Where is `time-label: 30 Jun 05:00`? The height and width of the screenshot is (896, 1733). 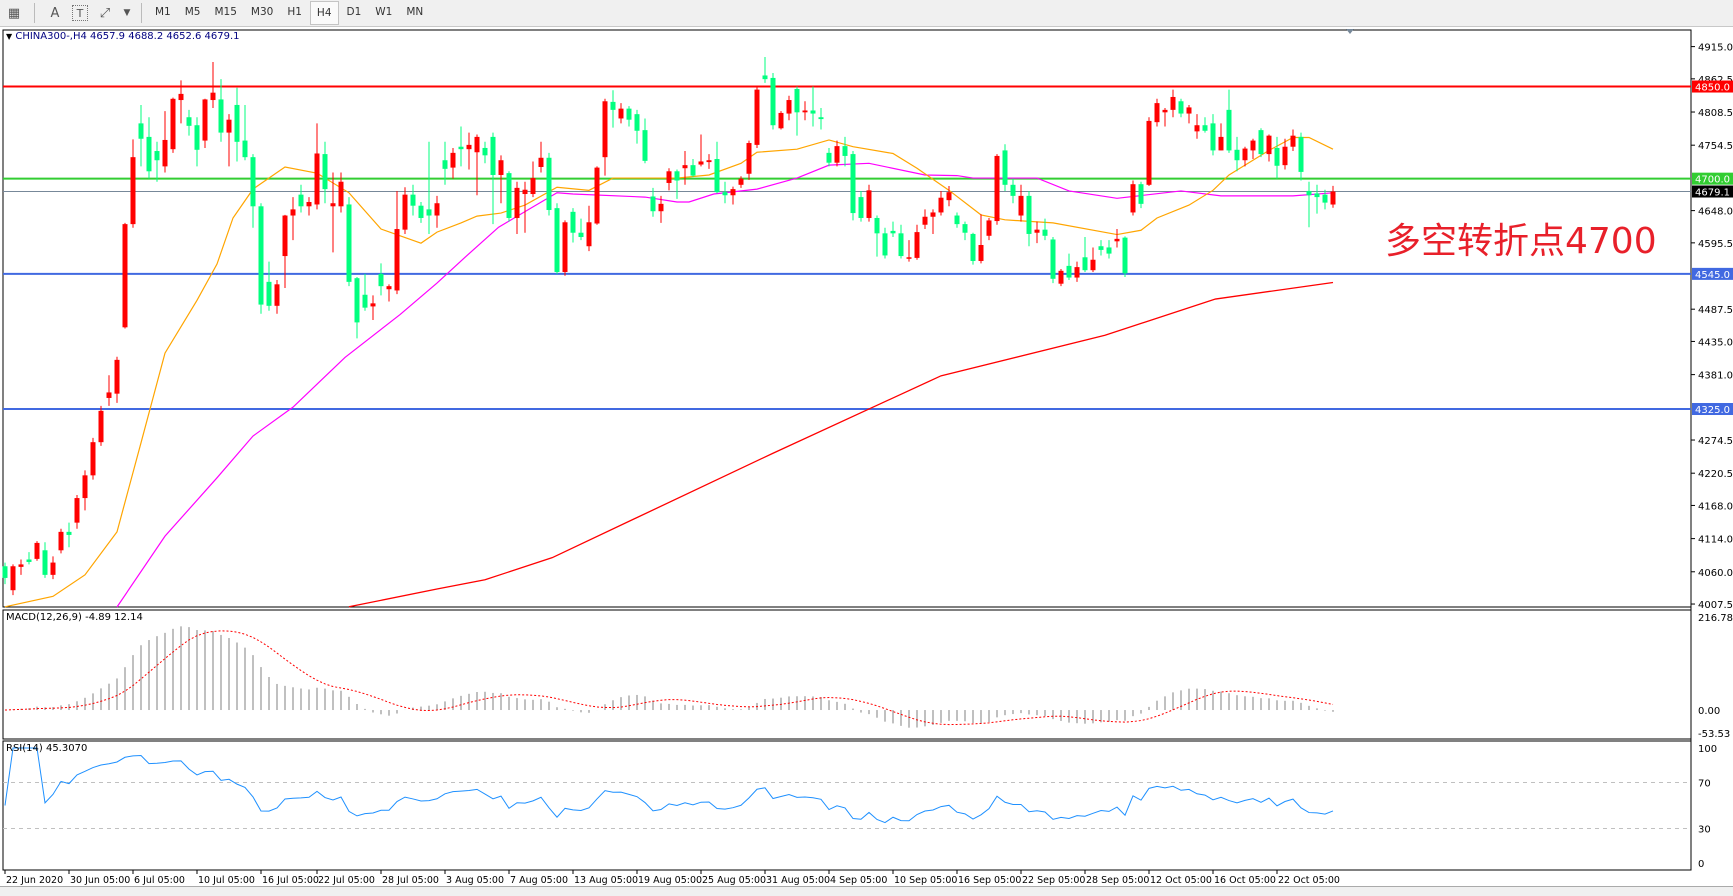 time-label: 30 Jun 05:00 is located at coordinates (100, 880).